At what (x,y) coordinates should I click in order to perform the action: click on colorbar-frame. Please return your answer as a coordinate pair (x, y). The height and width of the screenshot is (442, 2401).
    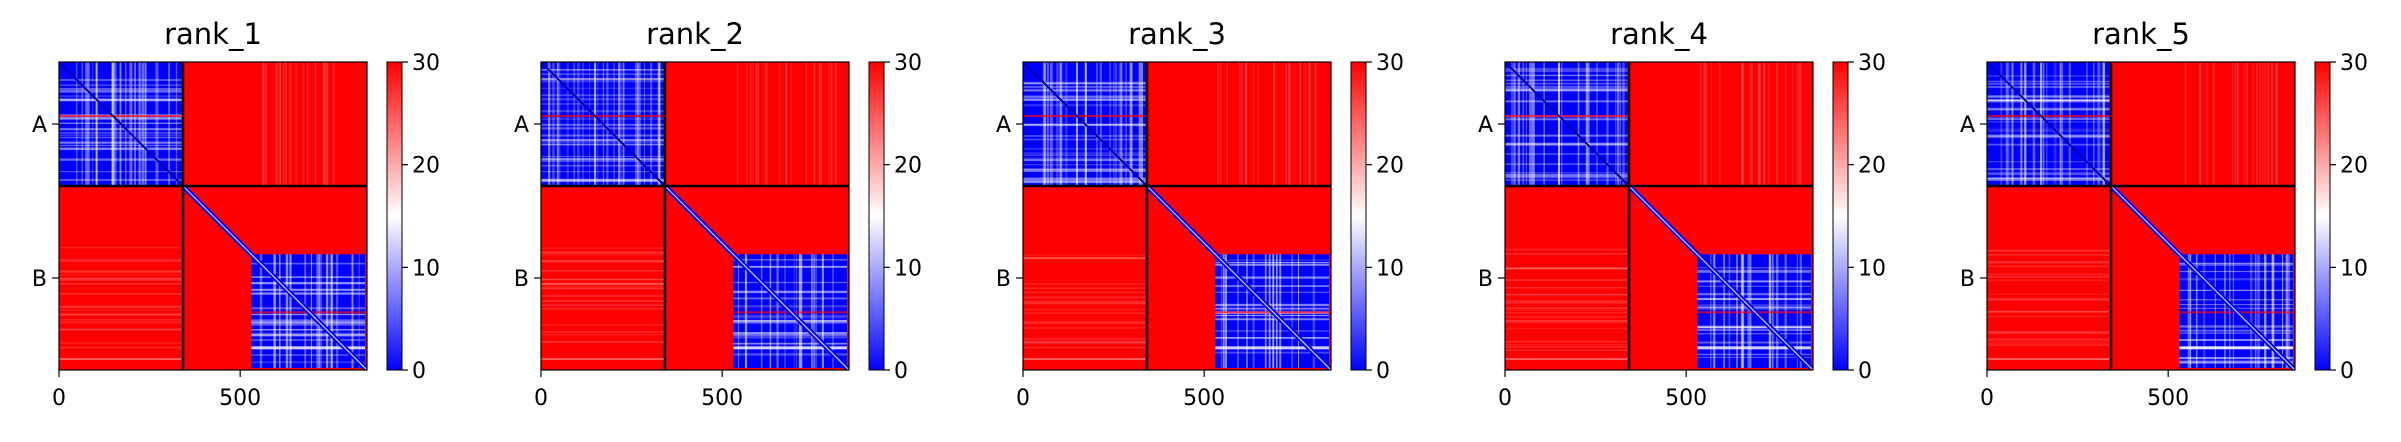
    Looking at the image, I should click on (876, 216).